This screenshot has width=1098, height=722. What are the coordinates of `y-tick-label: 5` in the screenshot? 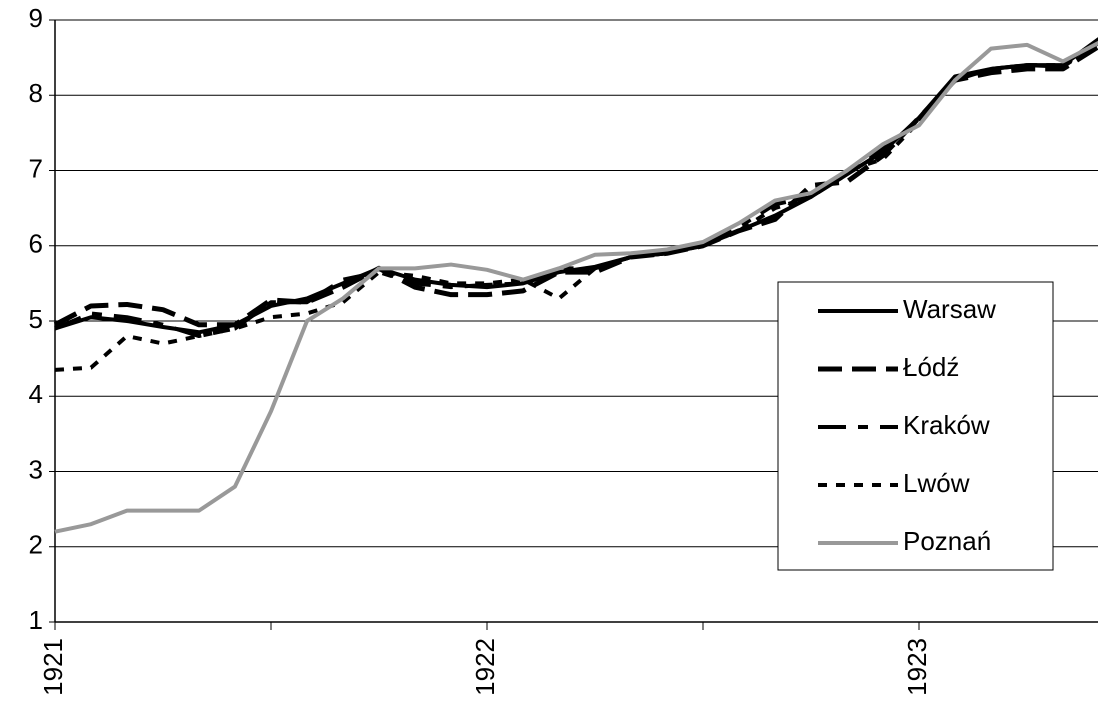 It's located at (36, 319).